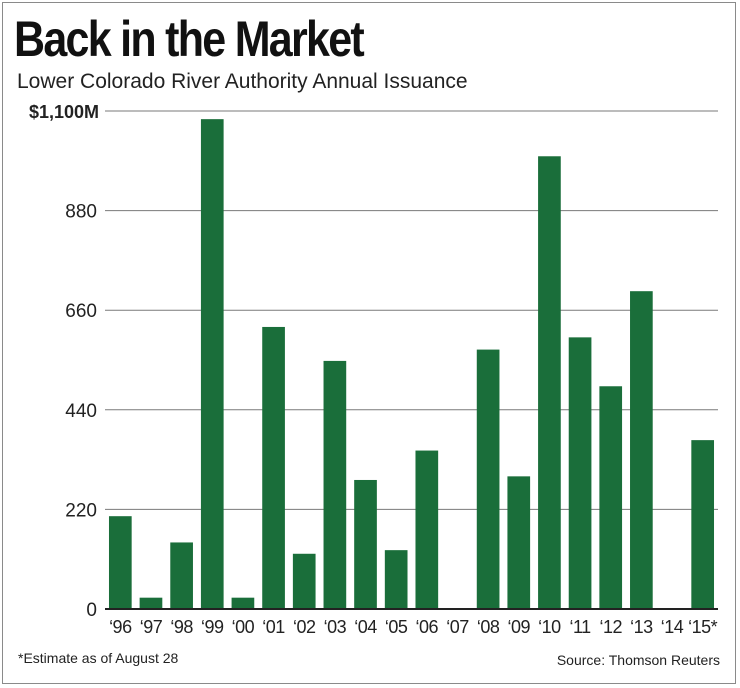 The image size is (740, 688). What do you see at coordinates (580, 627) in the screenshot?
I see `x-tick-label: ‘11` at bounding box center [580, 627].